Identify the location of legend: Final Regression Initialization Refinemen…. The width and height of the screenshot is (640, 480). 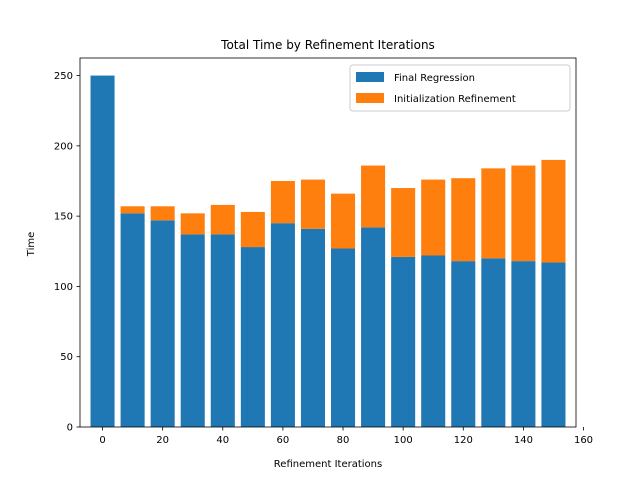
(460, 88).